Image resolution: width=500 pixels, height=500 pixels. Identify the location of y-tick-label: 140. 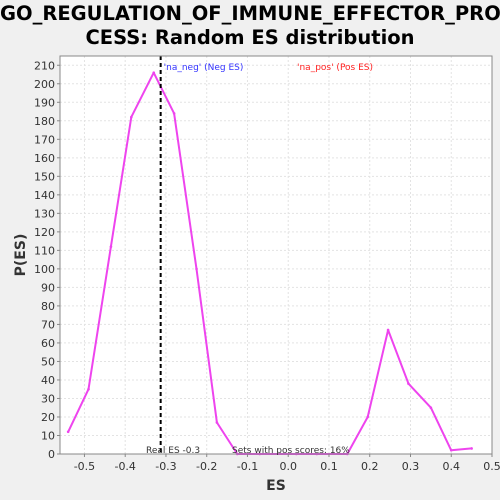
(44, 195).